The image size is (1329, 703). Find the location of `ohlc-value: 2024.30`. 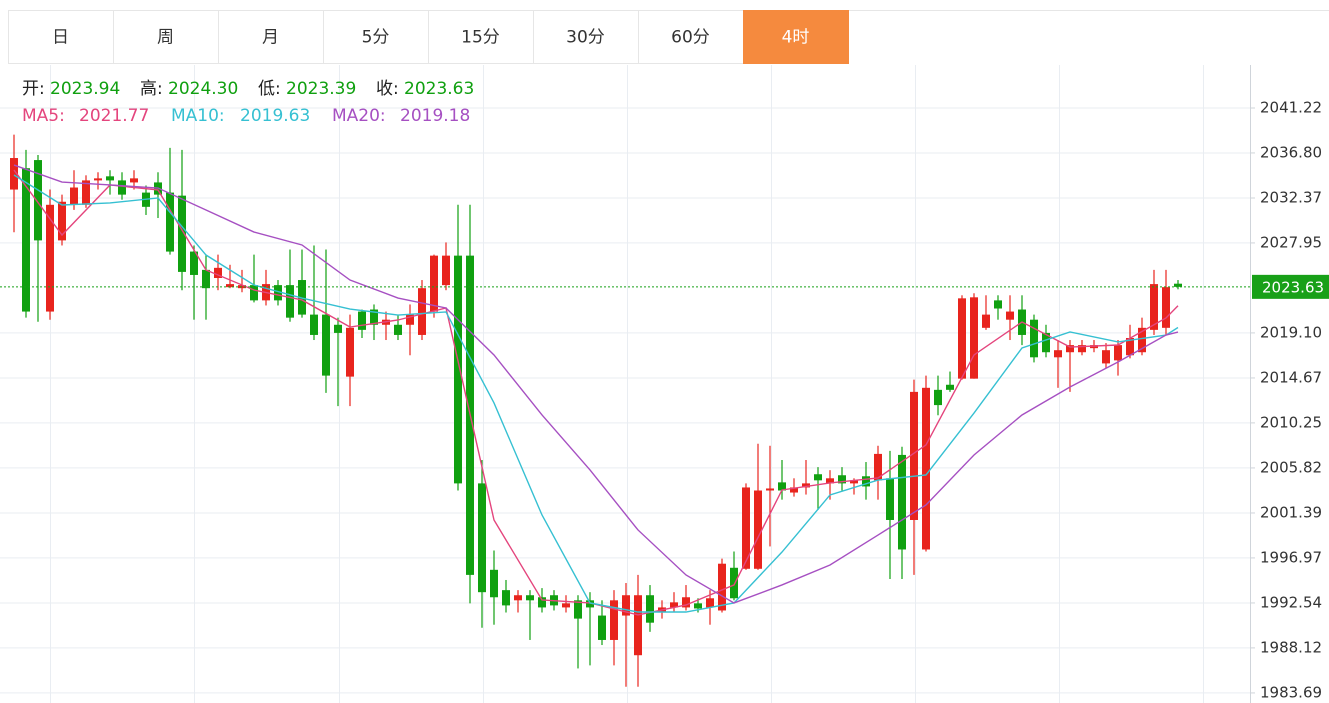

ohlc-value: 2024.30 is located at coordinates (203, 89).